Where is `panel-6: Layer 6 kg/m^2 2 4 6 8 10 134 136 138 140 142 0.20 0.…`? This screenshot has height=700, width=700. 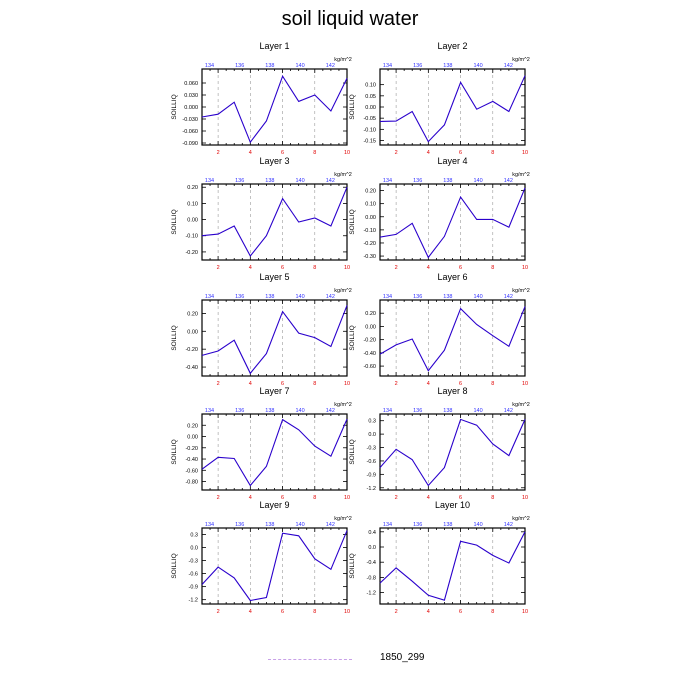 panel-6: Layer 6 kg/m^2 2 4 6 8 10 134 136 138 140 142 0.20 0.… is located at coordinates (439, 329).